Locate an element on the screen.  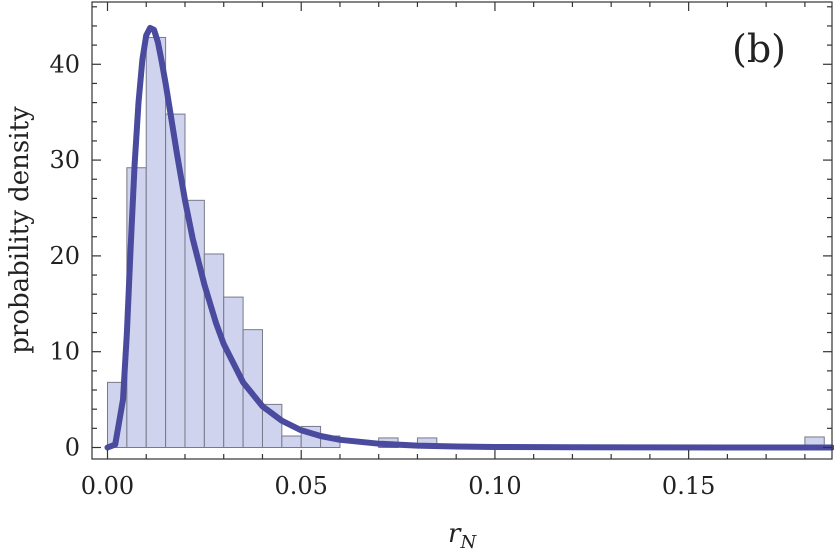
x-axis-label: rN is located at coordinates (462, 535).